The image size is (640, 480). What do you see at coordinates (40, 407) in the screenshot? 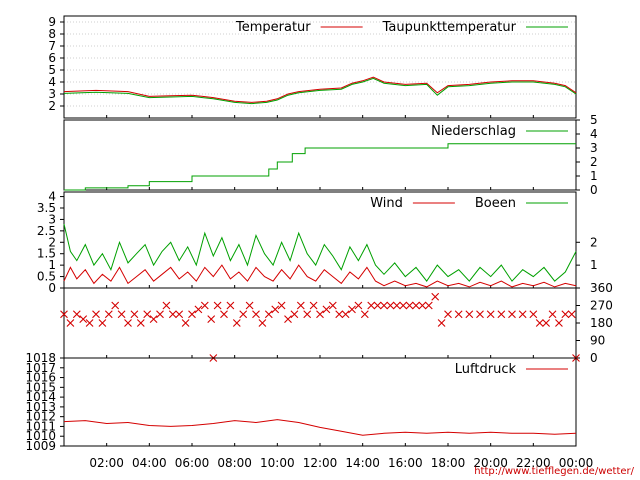
I see `y-tick-label: 1013` at bounding box center [40, 407].